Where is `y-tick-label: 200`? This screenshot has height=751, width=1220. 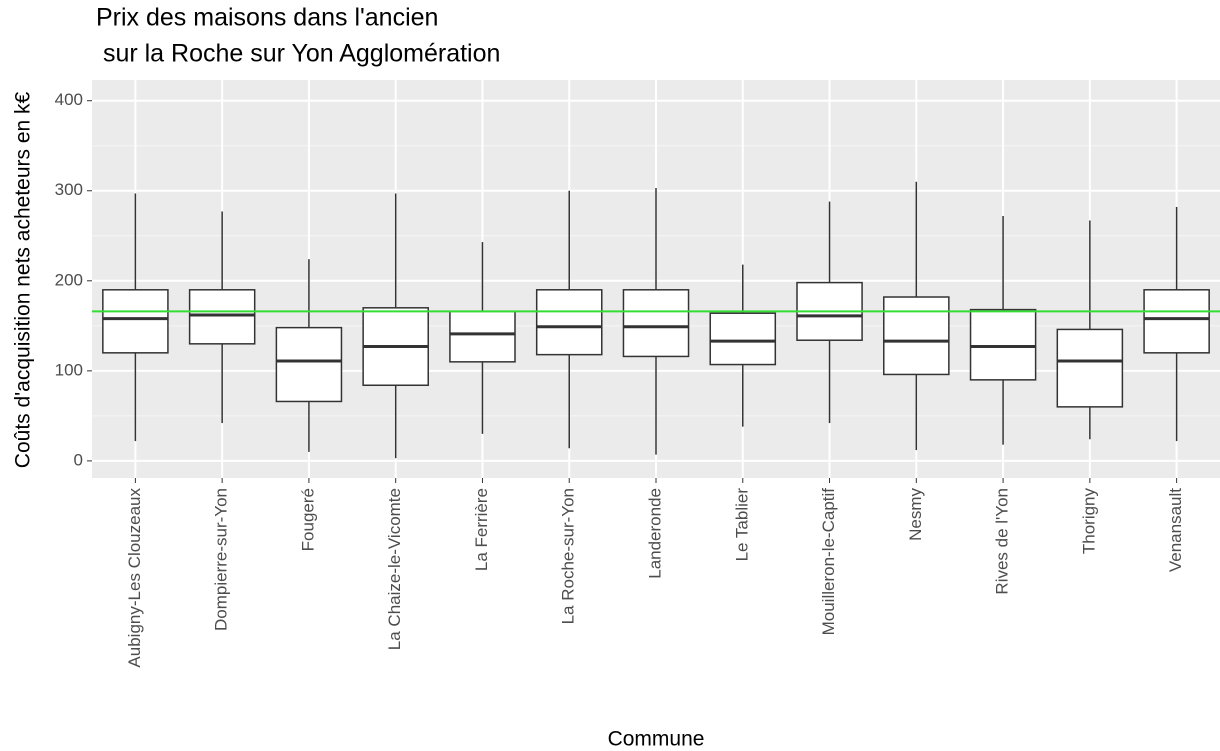
y-tick-label: 200 is located at coordinates (69, 279).